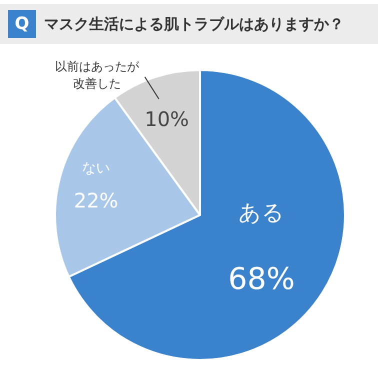 This screenshot has width=378, height=378. What do you see at coordinates (97, 74) in the screenshot?
I see `slice-label: 以前はあったが改善した` at bounding box center [97, 74].